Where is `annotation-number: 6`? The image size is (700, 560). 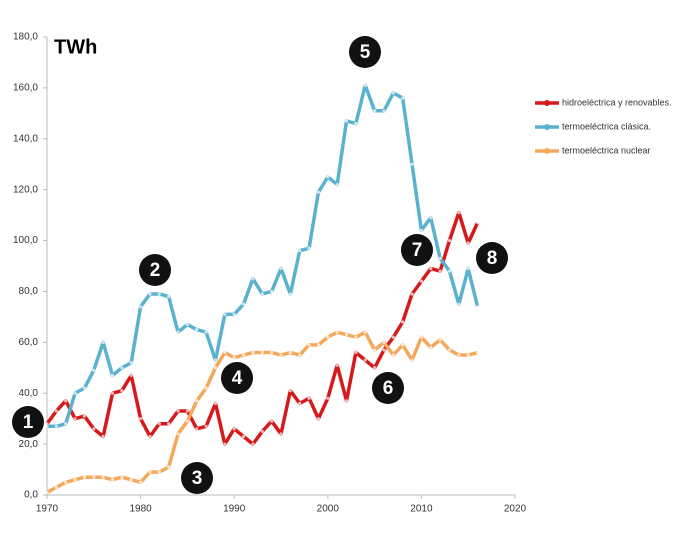 annotation-number: 6 is located at coordinates (388, 388).